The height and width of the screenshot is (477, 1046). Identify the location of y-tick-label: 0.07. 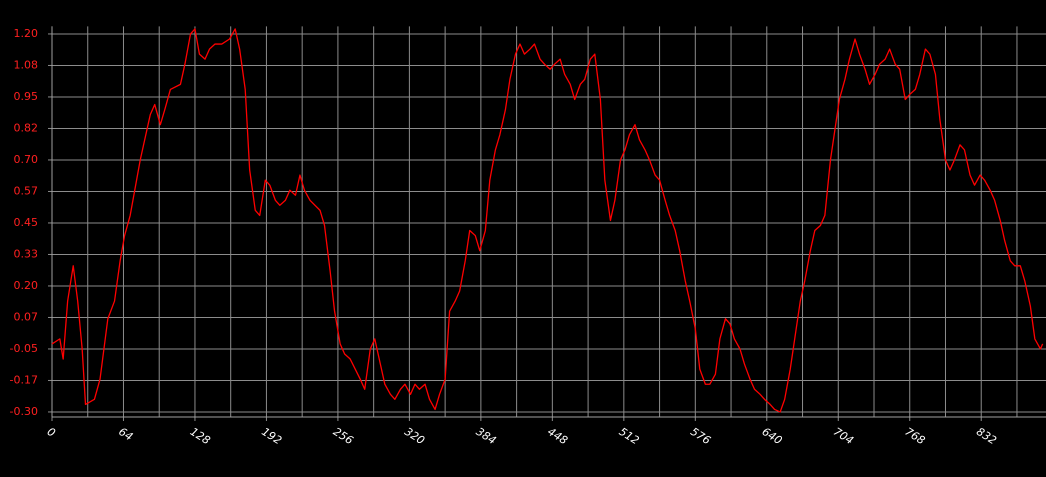
(26, 316).